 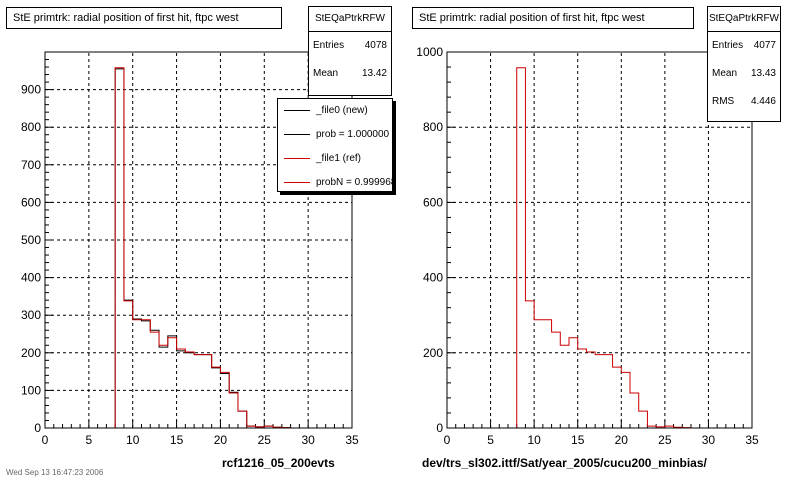 What do you see at coordinates (31, 90) in the screenshot?
I see `y-tick-label: 900` at bounding box center [31, 90].